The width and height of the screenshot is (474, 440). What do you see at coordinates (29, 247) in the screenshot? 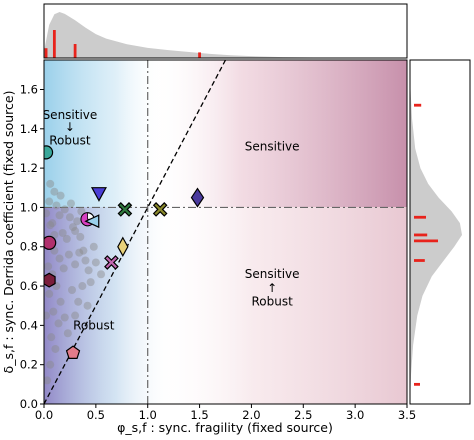
I see `y-tick-label: 0.8` at bounding box center [29, 247].